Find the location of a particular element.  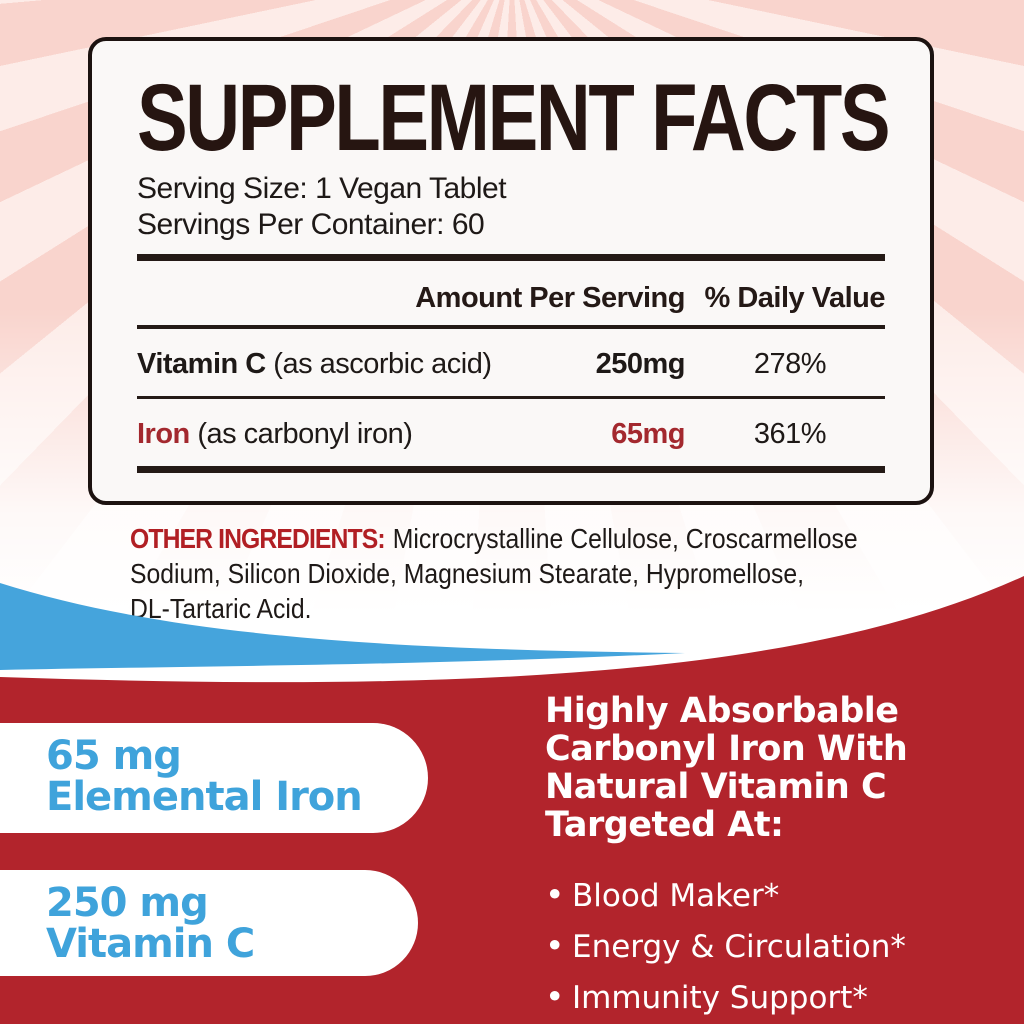

claims-heading-line: Highly Absorbable is located at coordinates (722, 711).